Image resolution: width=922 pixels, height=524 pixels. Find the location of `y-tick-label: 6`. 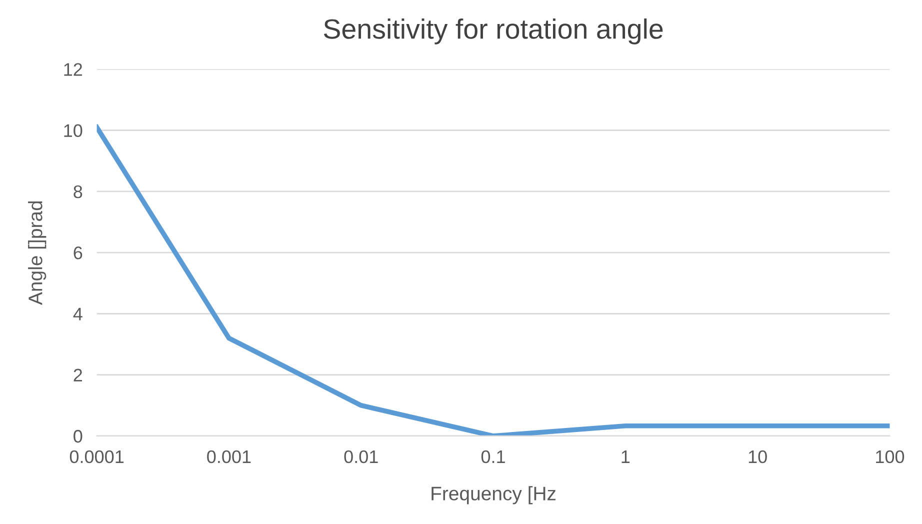

y-tick-label: 6 is located at coordinates (78, 253).